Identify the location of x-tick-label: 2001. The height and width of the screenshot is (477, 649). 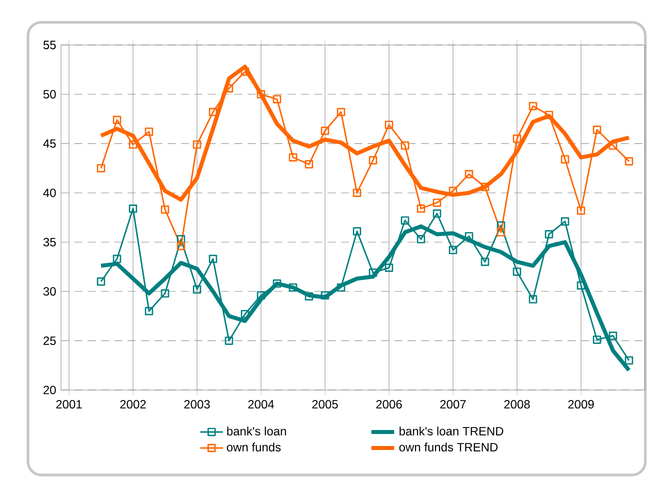
(69, 404).